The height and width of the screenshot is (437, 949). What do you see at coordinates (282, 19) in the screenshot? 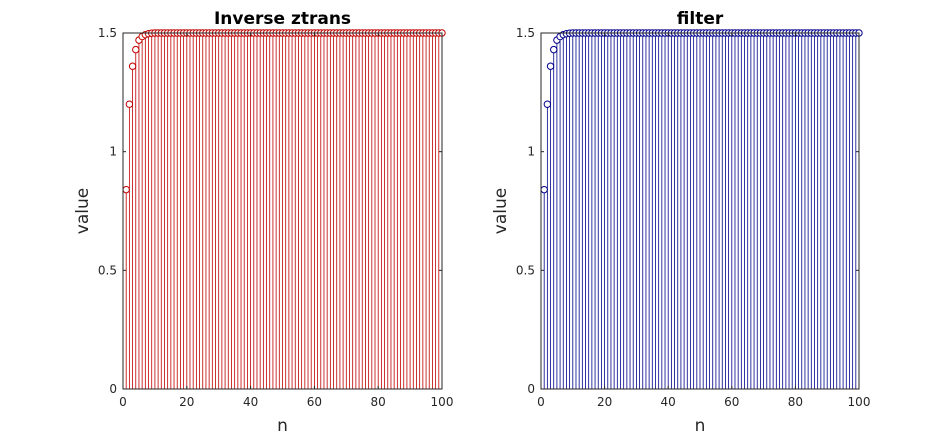
I see `chart-title: Inverse ztrans` at bounding box center [282, 19].